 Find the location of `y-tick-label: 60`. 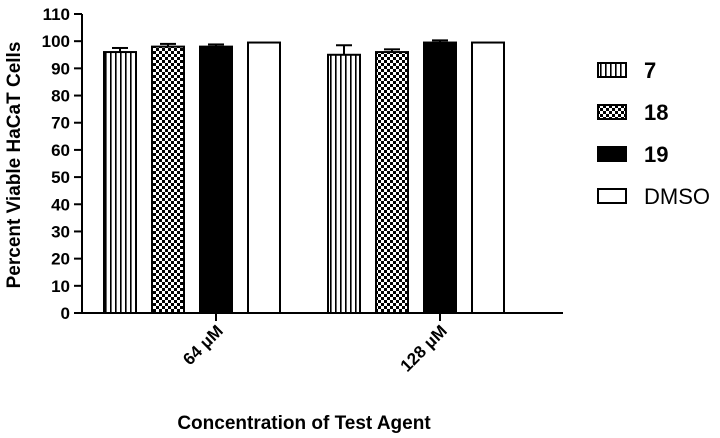

y-tick-label: 60 is located at coordinates (60, 150).